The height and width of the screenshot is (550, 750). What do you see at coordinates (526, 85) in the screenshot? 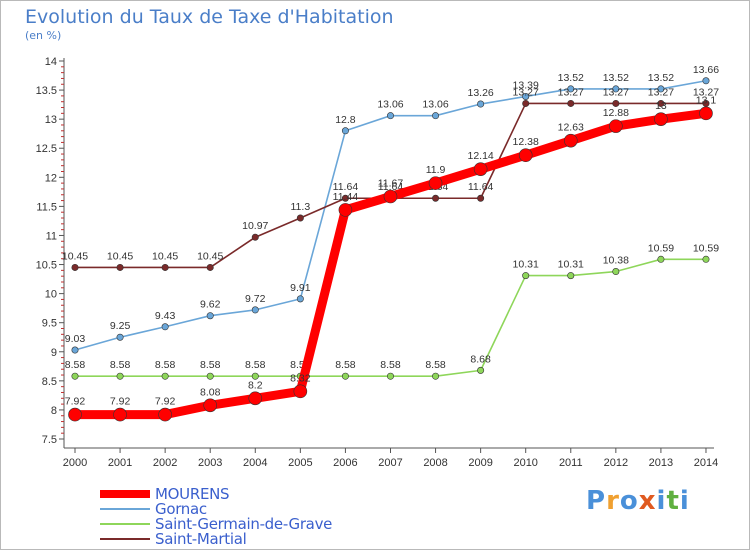
I see `data-label: 13.39` at bounding box center [526, 85].